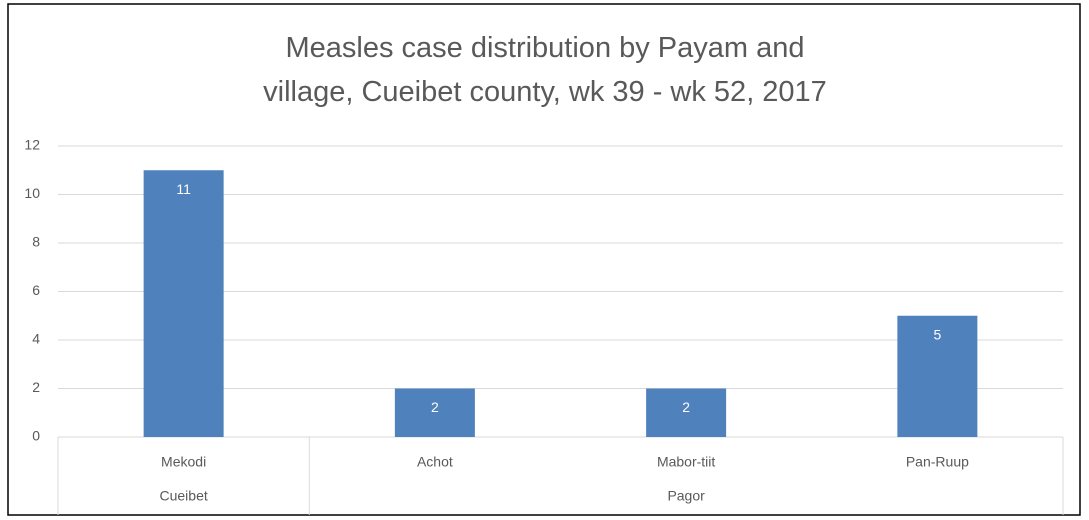  What do you see at coordinates (32, 145) in the screenshot?
I see `y-tick-label: 12` at bounding box center [32, 145].